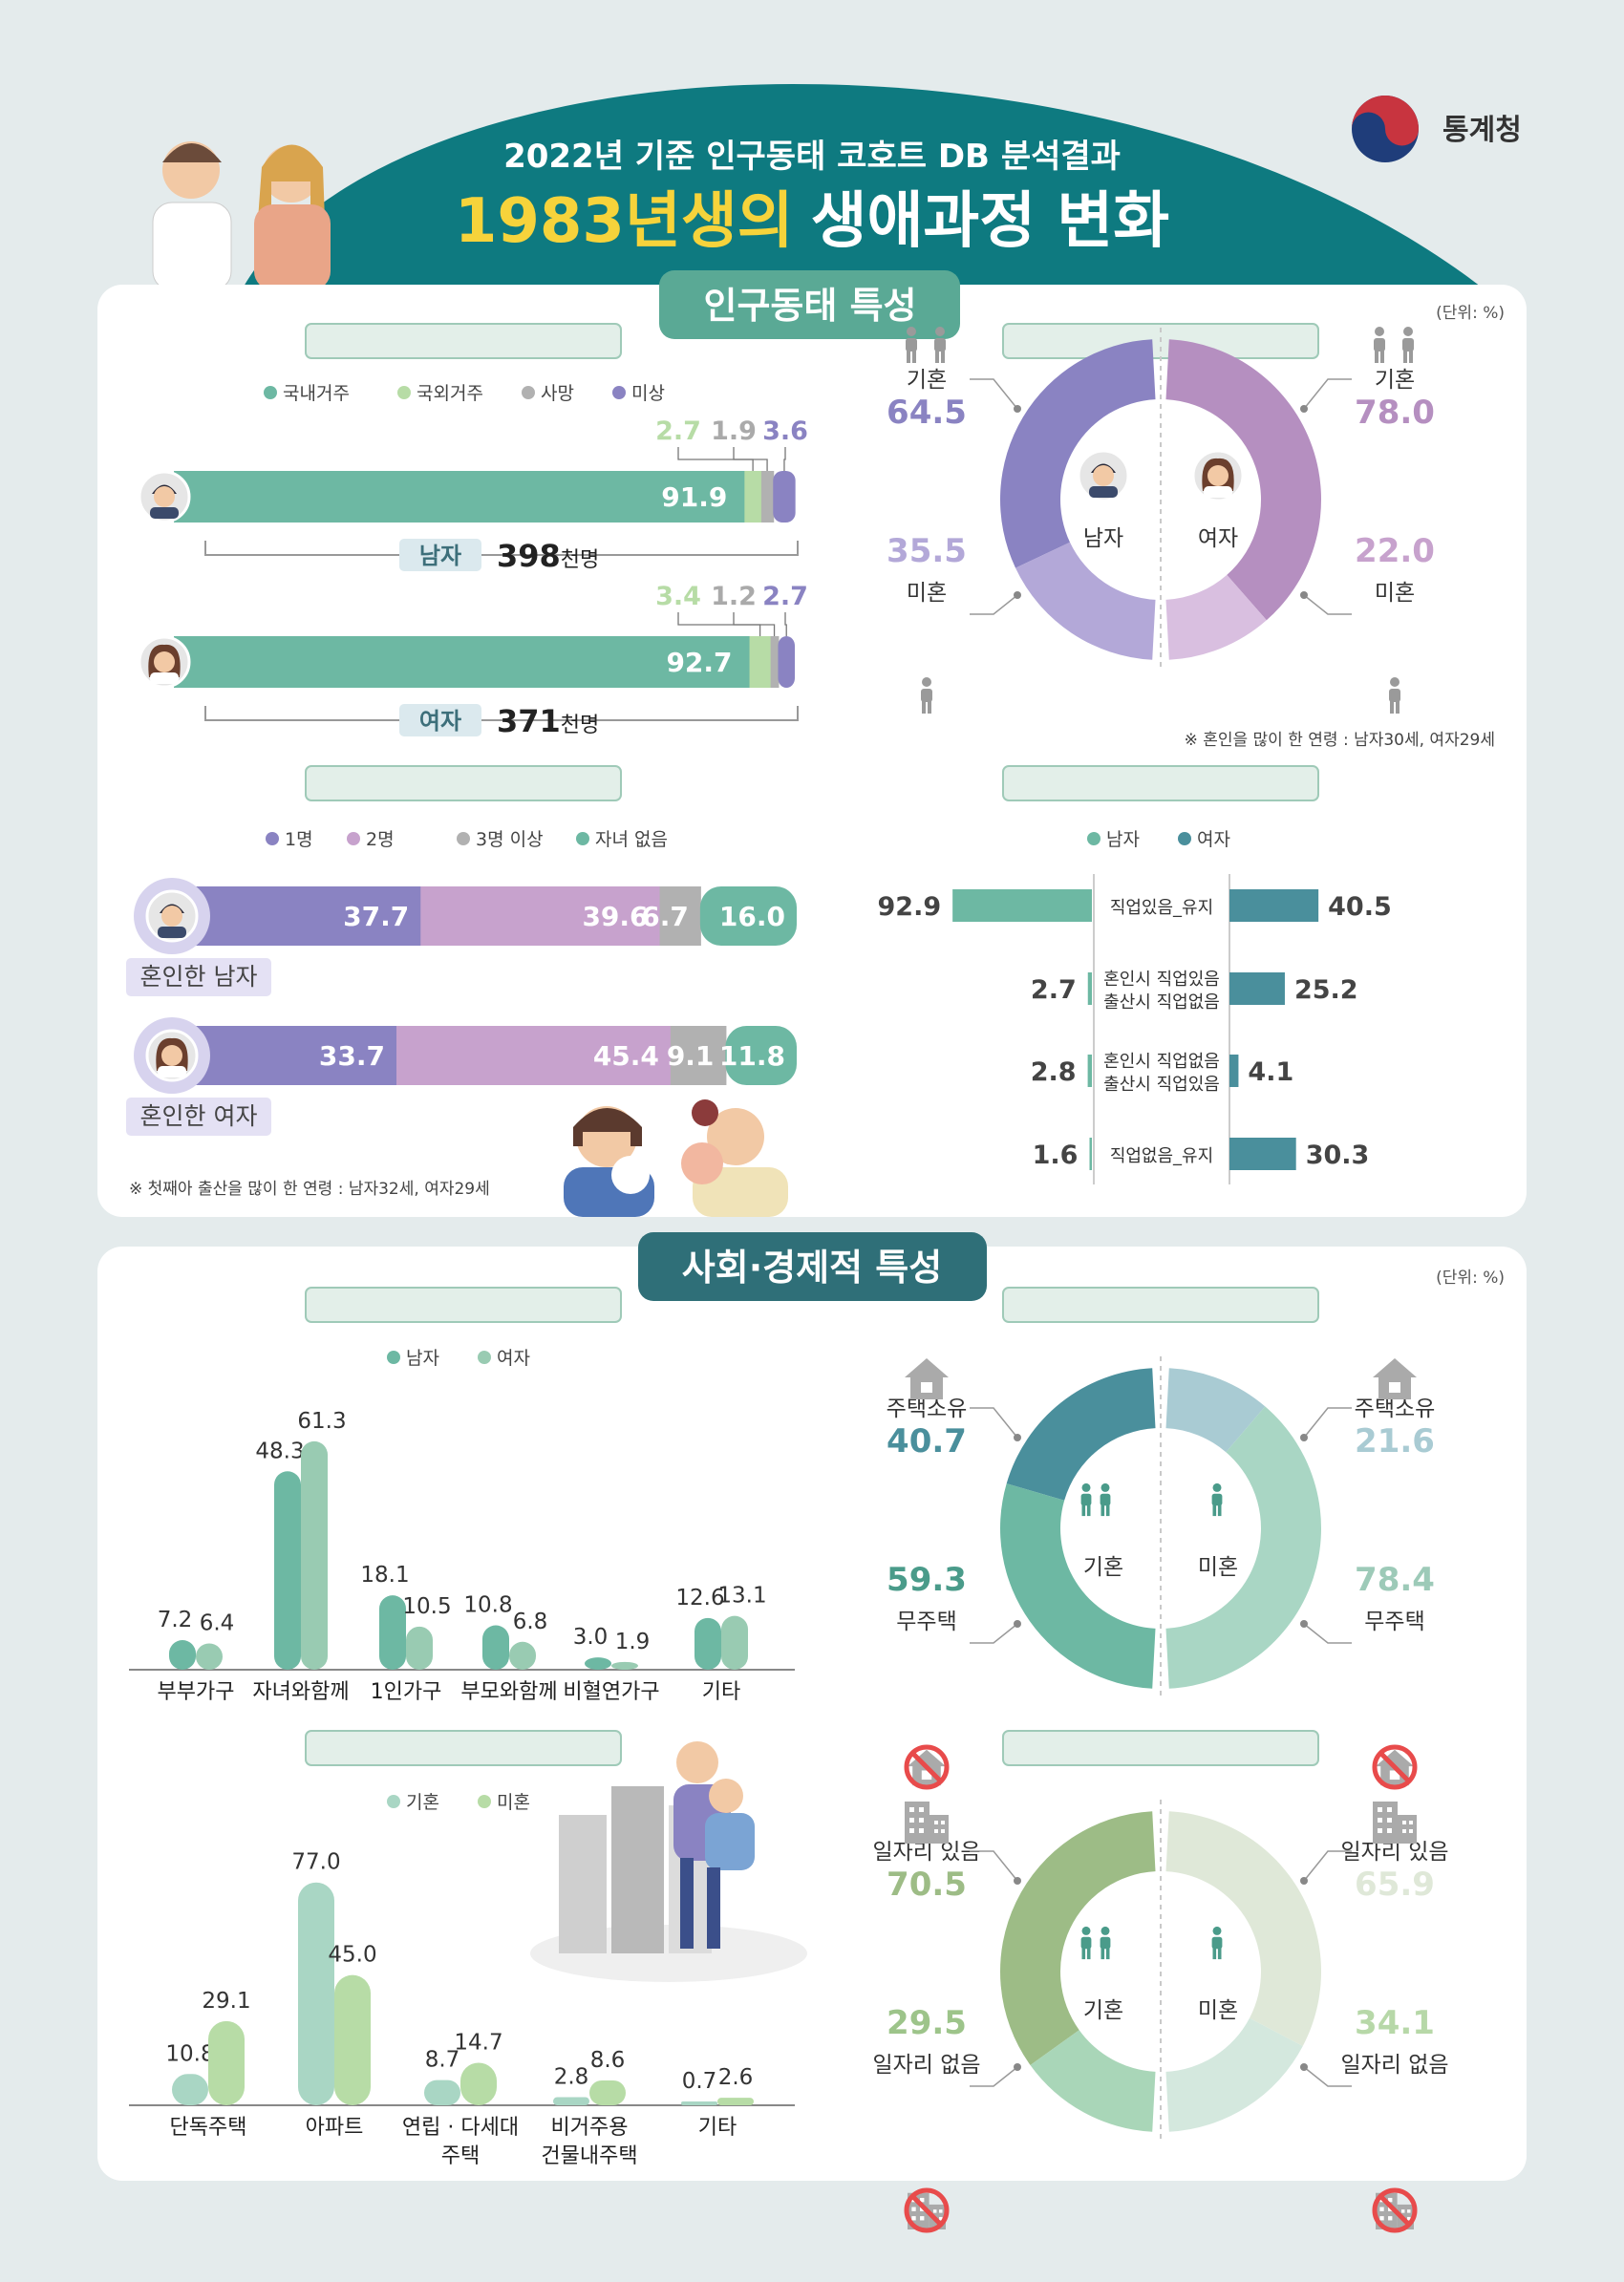 This screenshot has height=2282, width=1624. Describe the element at coordinates (316, 1863) in the screenshot. I see `dwelling-value-label: 77.0` at that location.